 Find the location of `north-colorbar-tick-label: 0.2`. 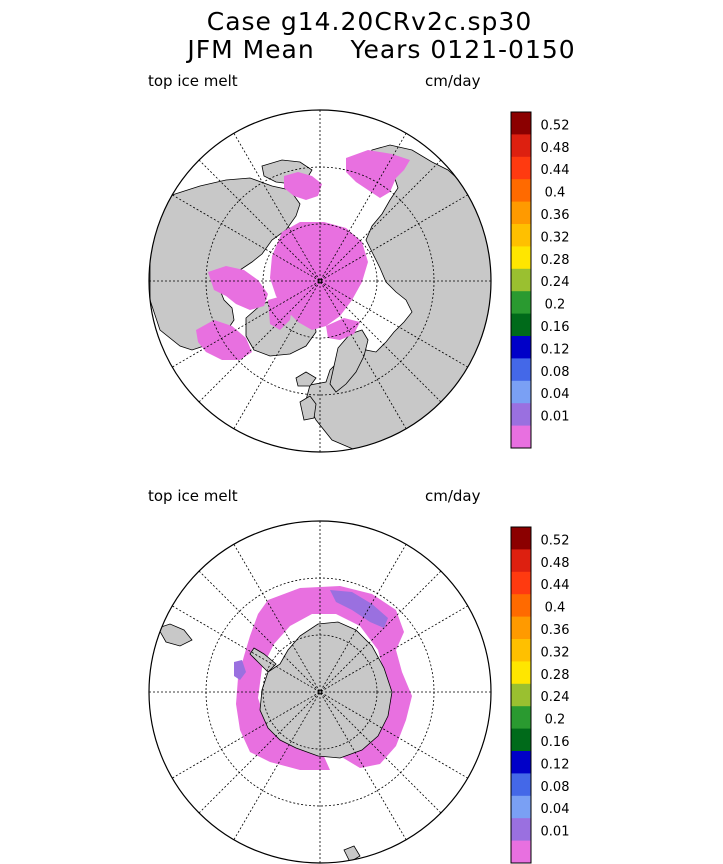

north-colorbar-tick-label: 0.2 is located at coordinates (555, 305).